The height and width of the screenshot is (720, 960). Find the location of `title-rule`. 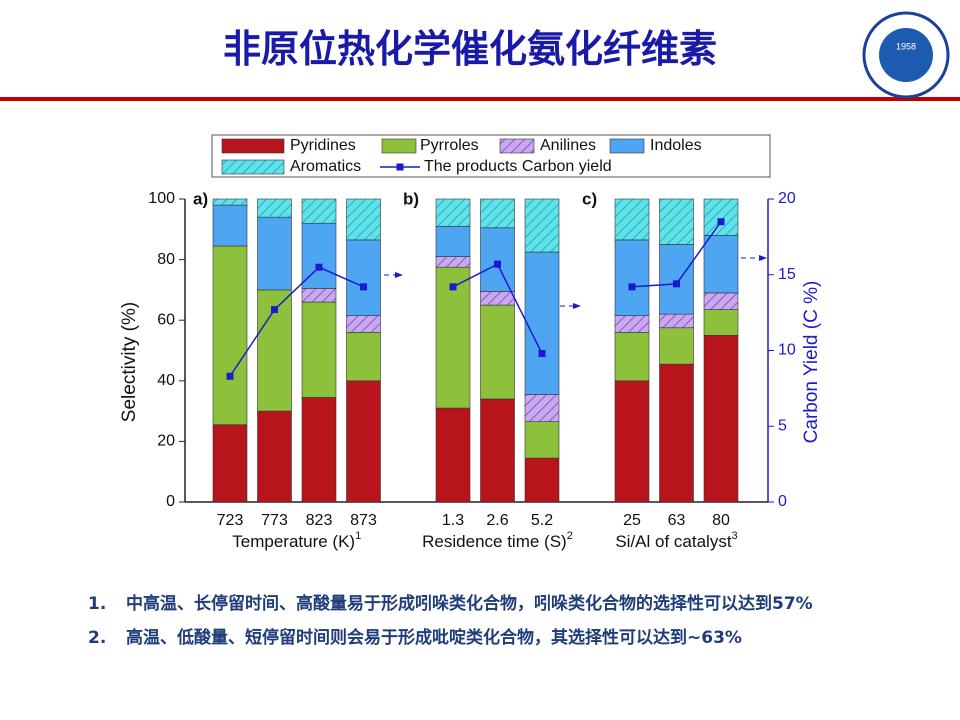

title-rule is located at coordinates (480, 99).